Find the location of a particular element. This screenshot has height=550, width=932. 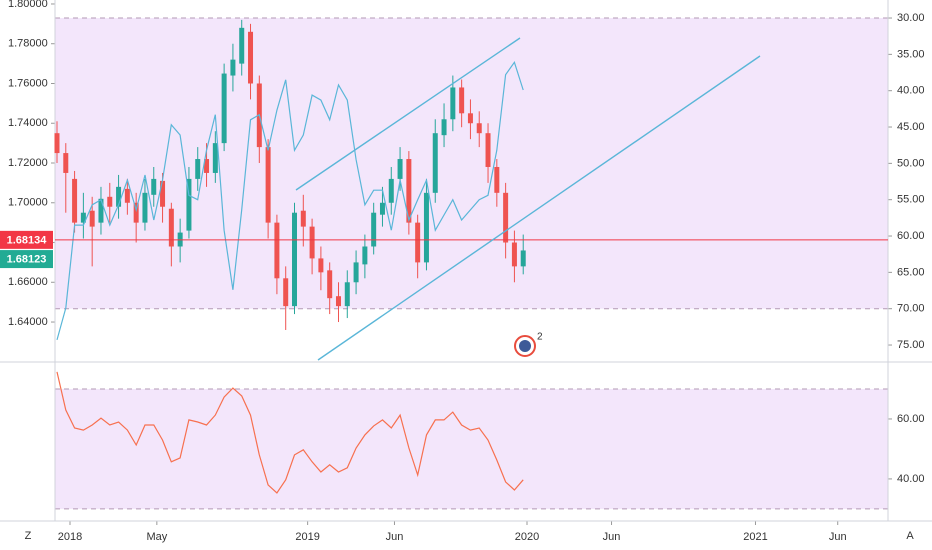

y-tick-label: 1.66000 is located at coordinates (28, 282).